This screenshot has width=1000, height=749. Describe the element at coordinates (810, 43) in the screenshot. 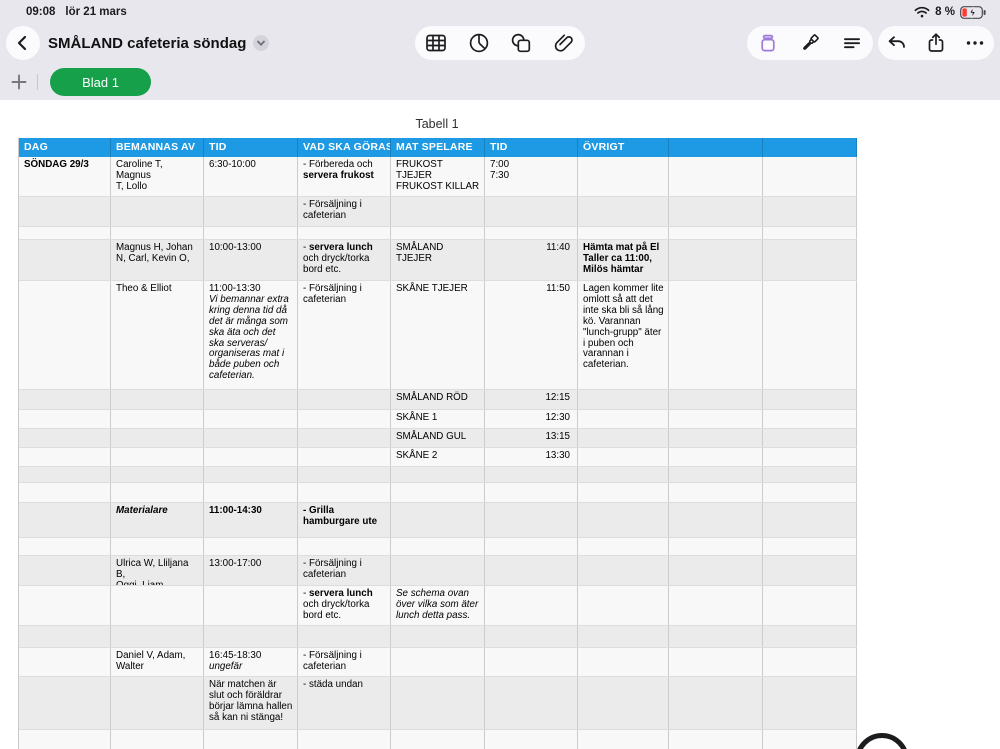

I see `format-brush-button` at that location.